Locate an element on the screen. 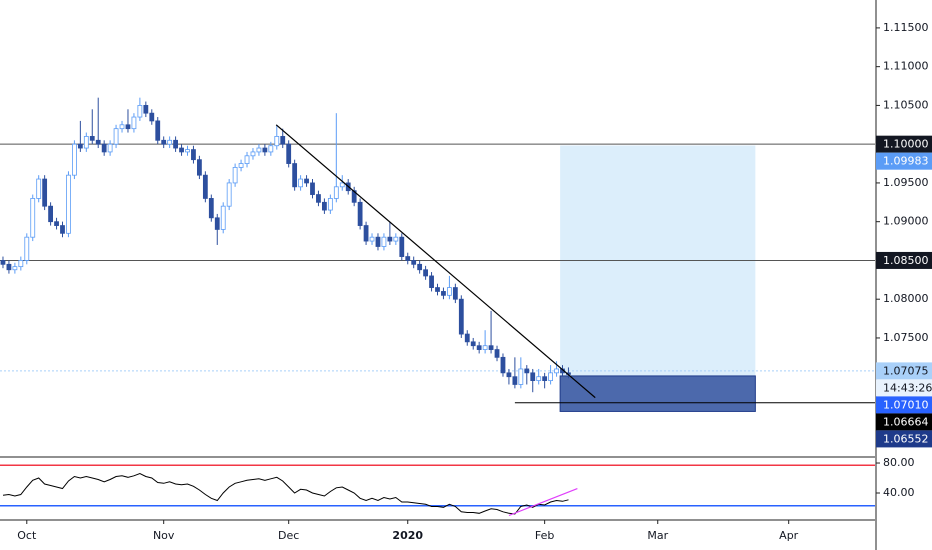 Image resolution: width=932 pixels, height=550 pixels. loss-zone is located at coordinates (657, 393).